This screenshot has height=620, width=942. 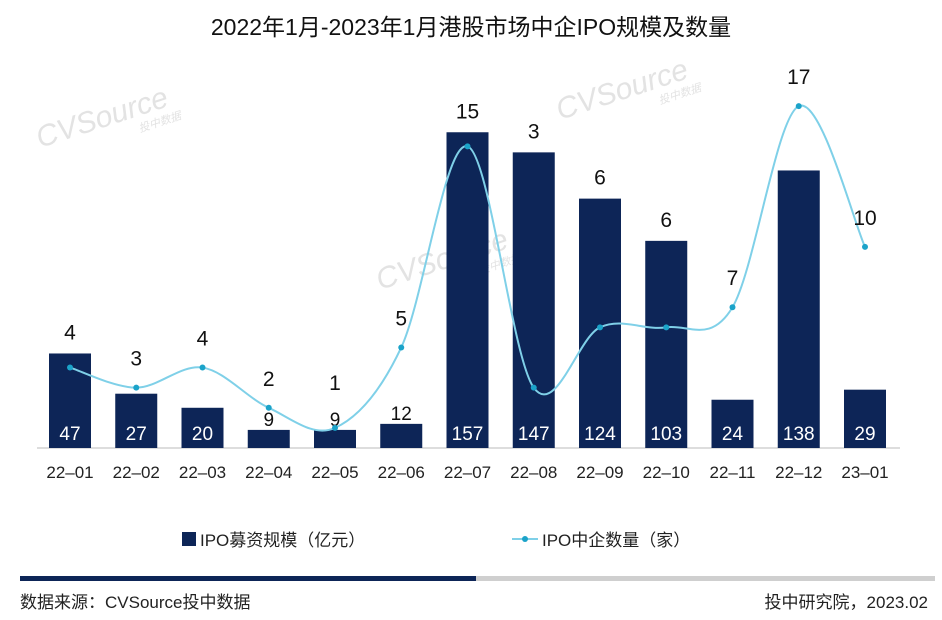 What do you see at coordinates (335, 383) in the screenshot?
I see `line-data-label: 1` at bounding box center [335, 383].